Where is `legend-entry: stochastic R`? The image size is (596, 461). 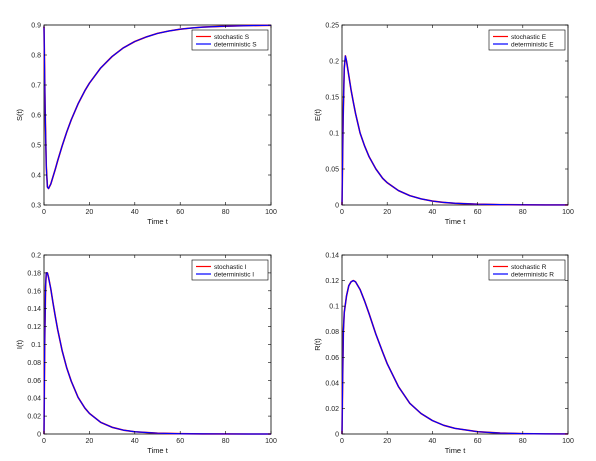 legend-entry: stochastic R is located at coordinates (529, 267).